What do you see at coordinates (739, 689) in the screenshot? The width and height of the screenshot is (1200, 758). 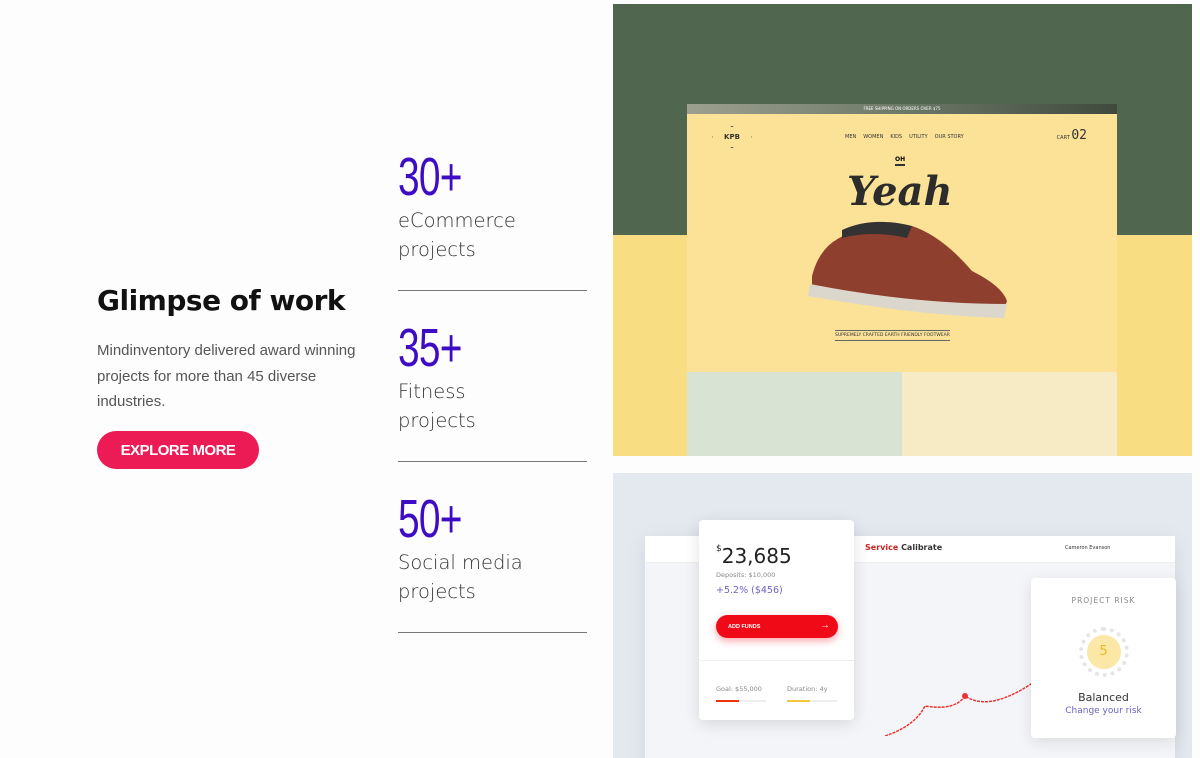 I see `goal: Goal: $55,000` at bounding box center [739, 689].